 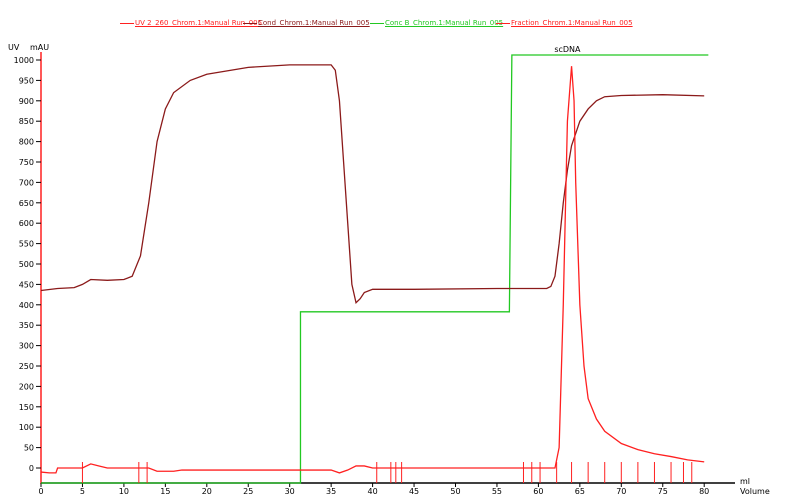 What do you see at coordinates (444, 23) in the screenshot?
I see `legend-concb-label: Conc B_Chrom.1:Manual Run_005` at bounding box center [444, 23].